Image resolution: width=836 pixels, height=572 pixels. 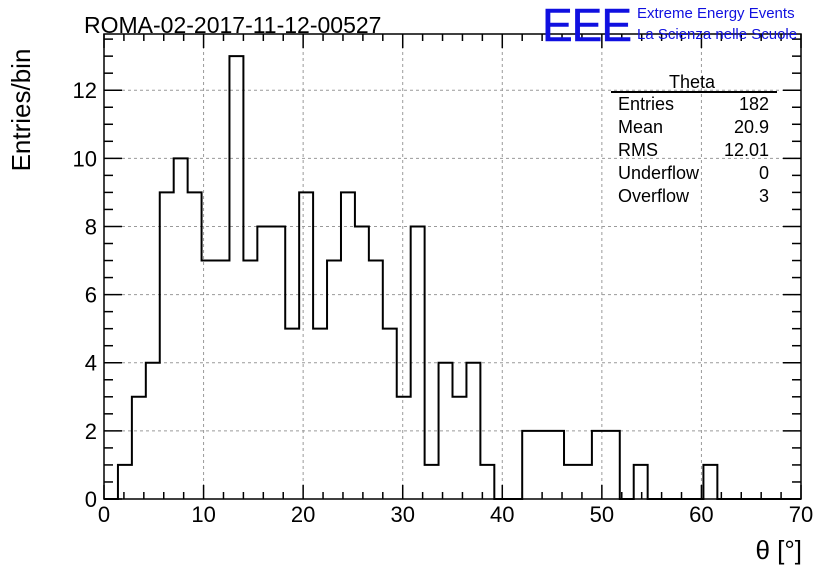 I want to click on stats-row-label: Mean, so click(x=640, y=127).